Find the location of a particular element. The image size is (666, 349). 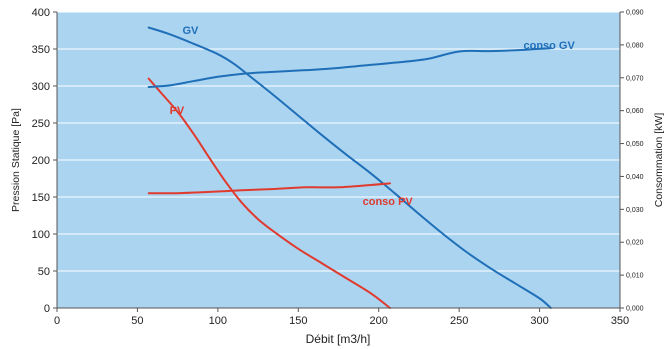

x-axis-title: Débit [m3/h] is located at coordinates (338, 339).